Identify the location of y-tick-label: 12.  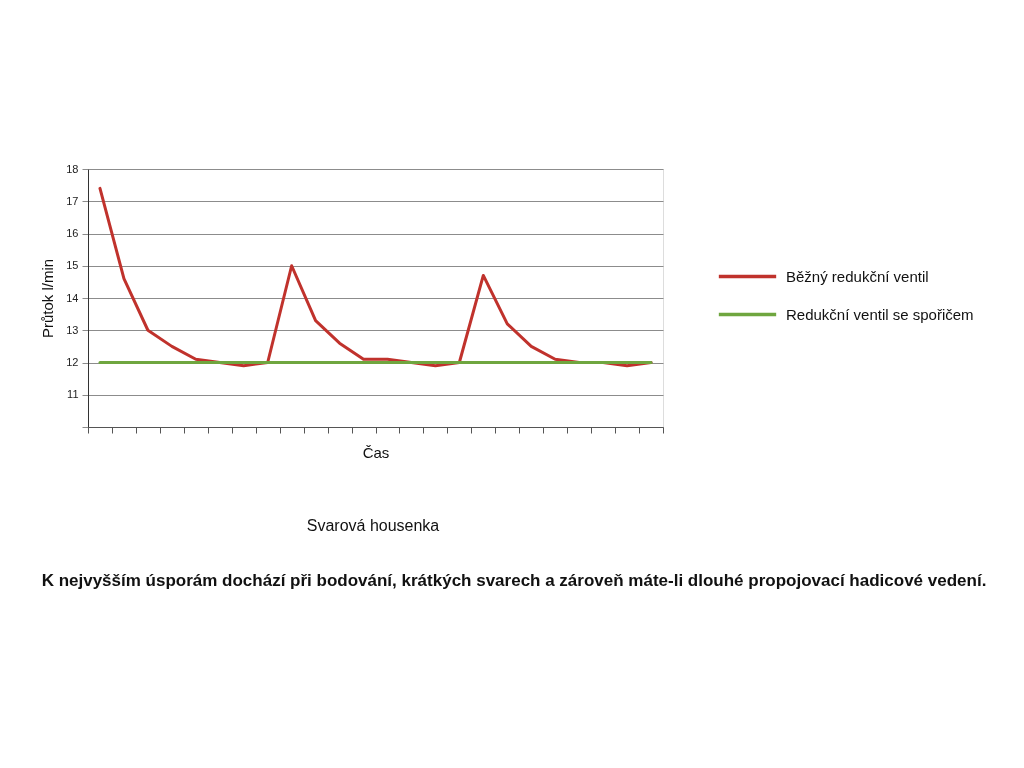
(72, 362).